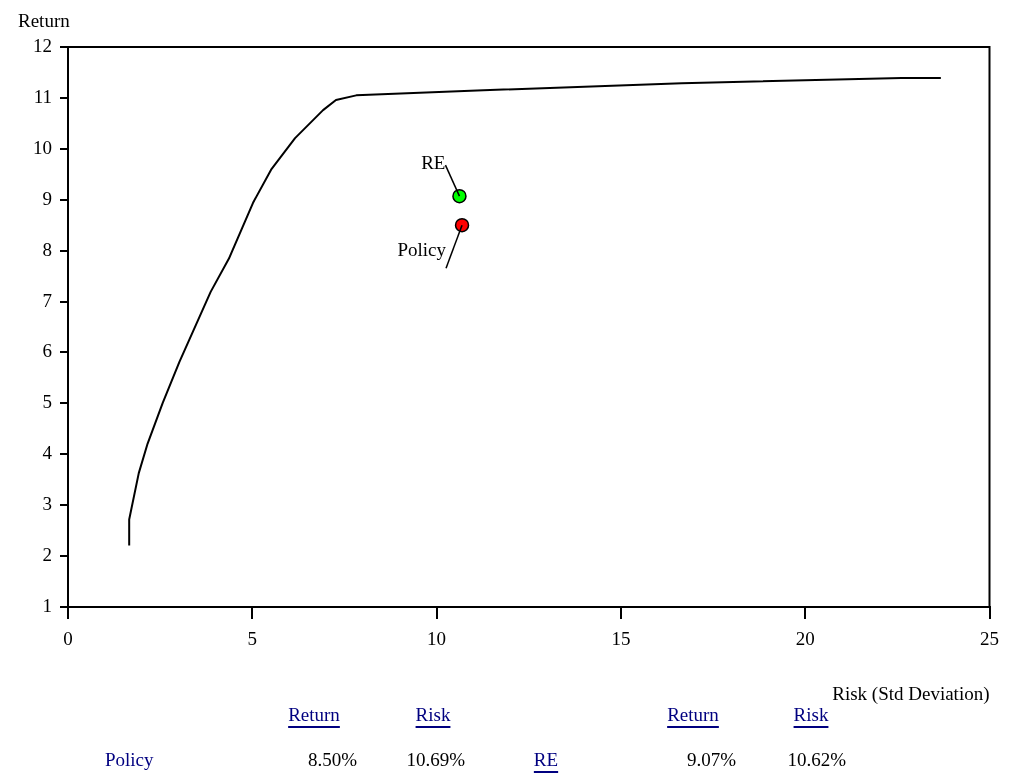 The image size is (1009, 774). Describe the element at coordinates (47, 351) in the screenshot. I see `y-tick-label: 6` at that location.